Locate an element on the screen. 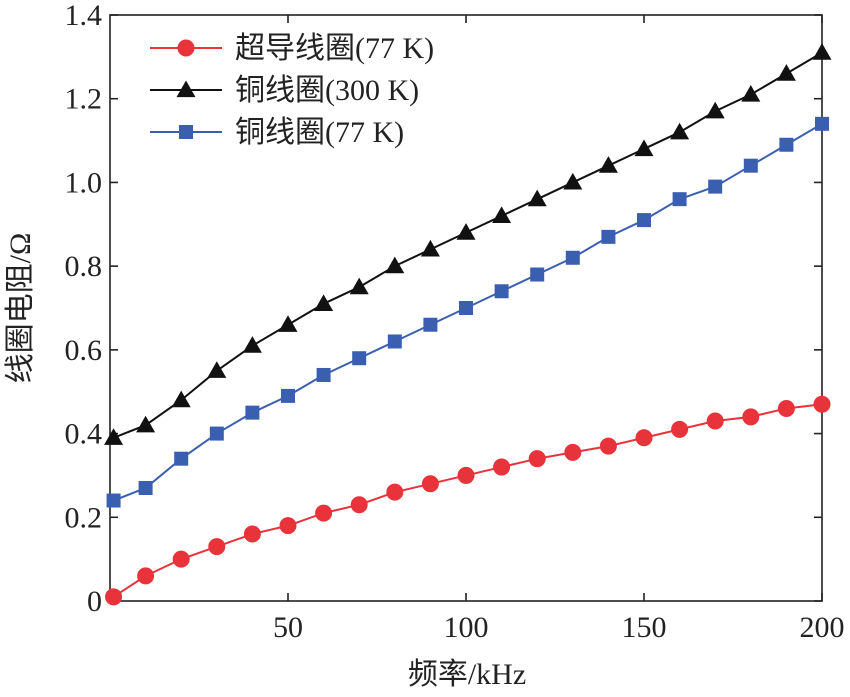 Image resolution: width=850 pixels, height=697 pixels. legend-item: 超导线圈(77 K) is located at coordinates (292, 48).